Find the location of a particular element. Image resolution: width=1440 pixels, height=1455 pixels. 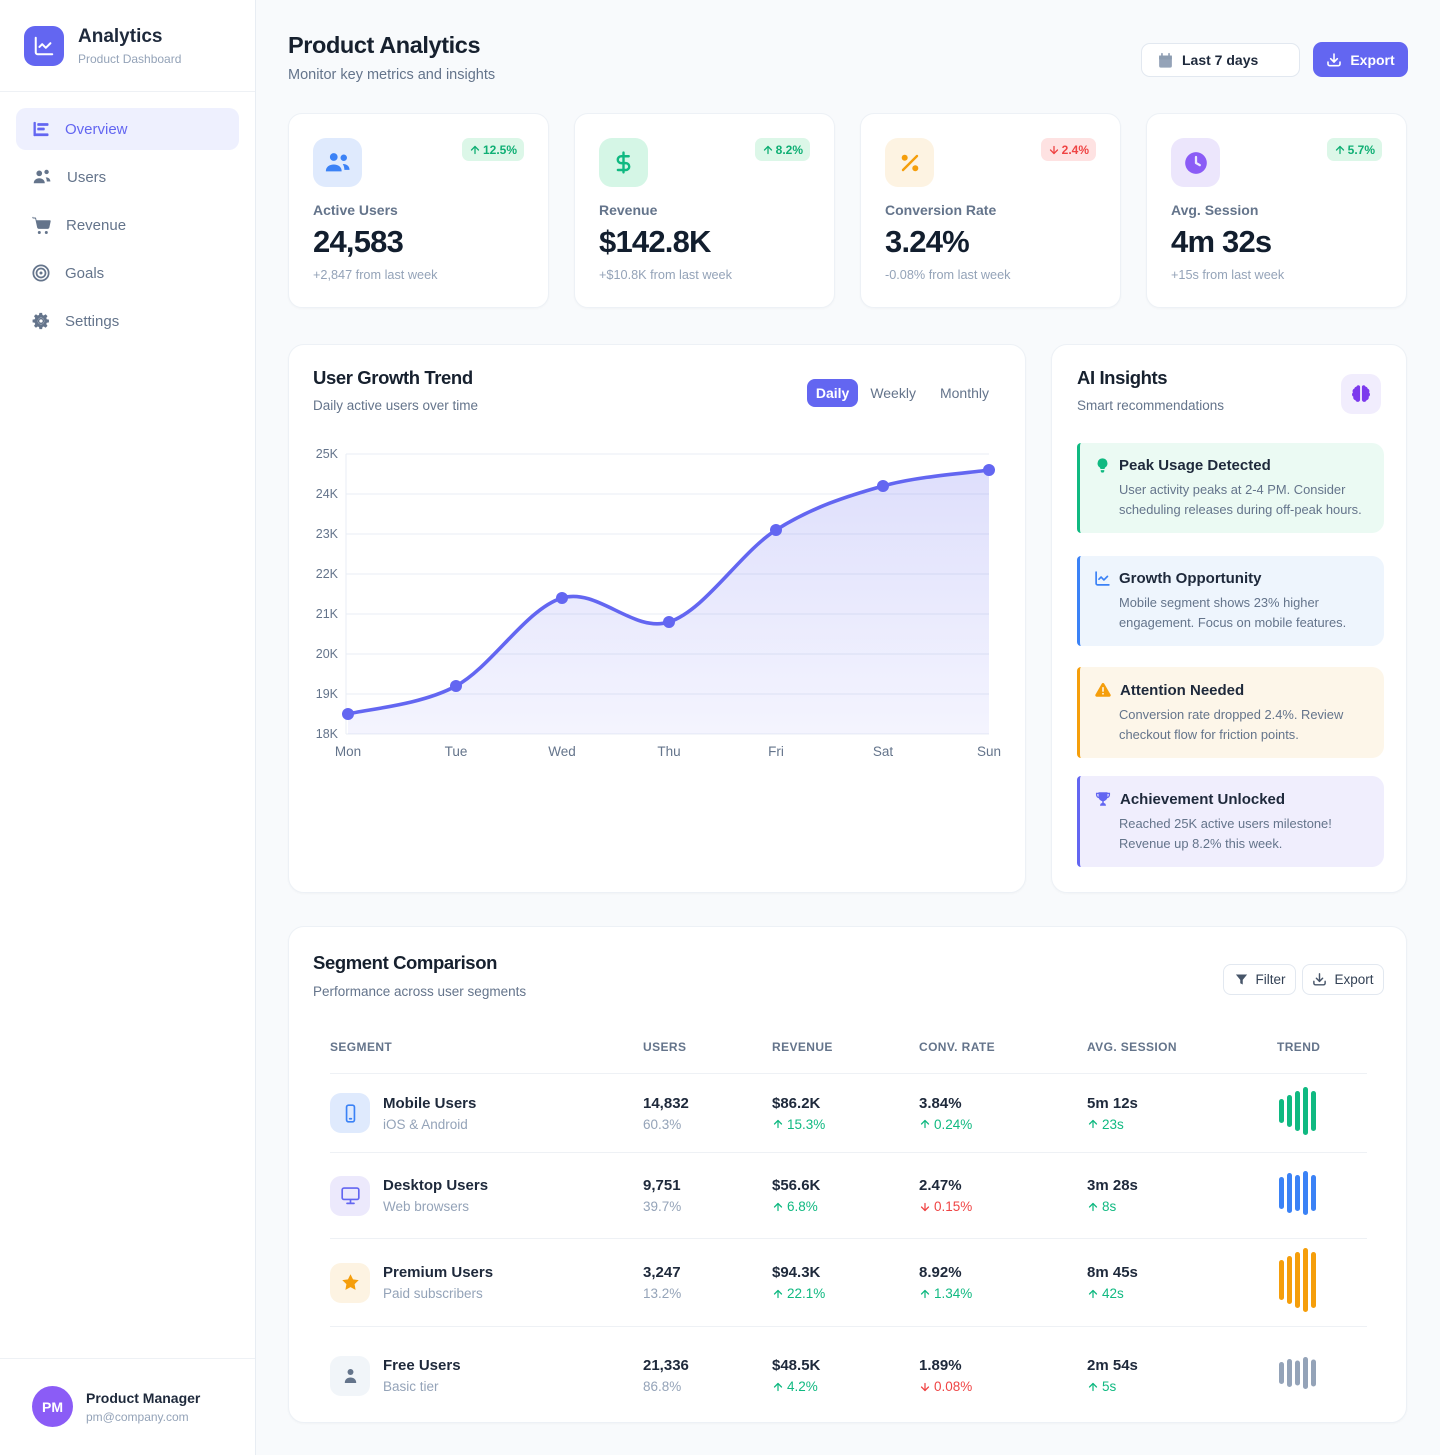

svg-text: Wed is located at coordinates (562, 751).